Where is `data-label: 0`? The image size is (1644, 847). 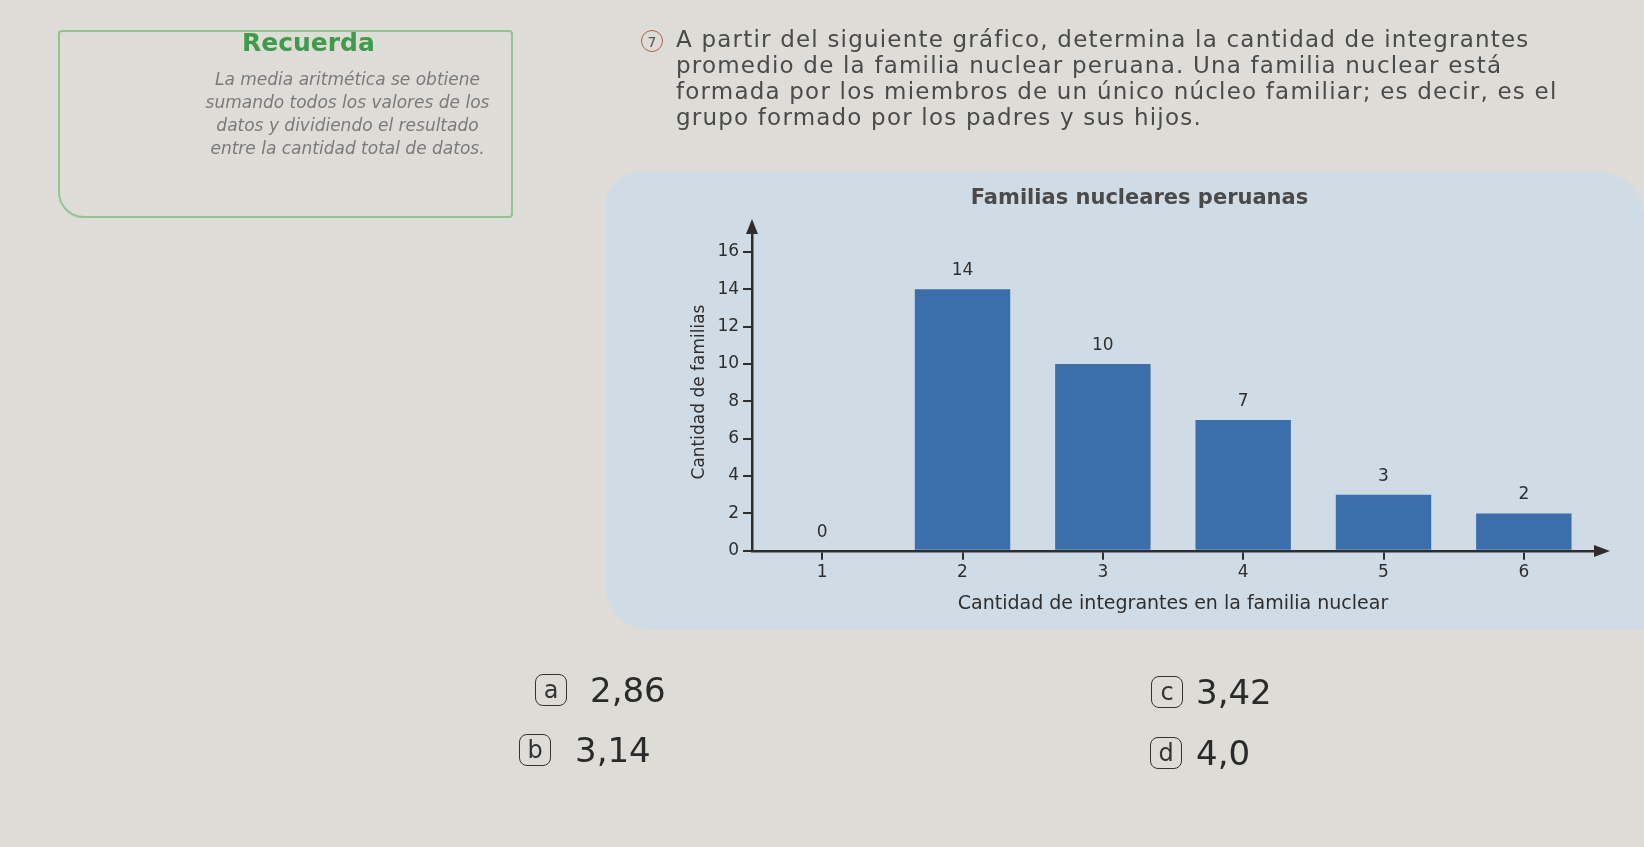
data-label: 0 is located at coordinates (822, 530).